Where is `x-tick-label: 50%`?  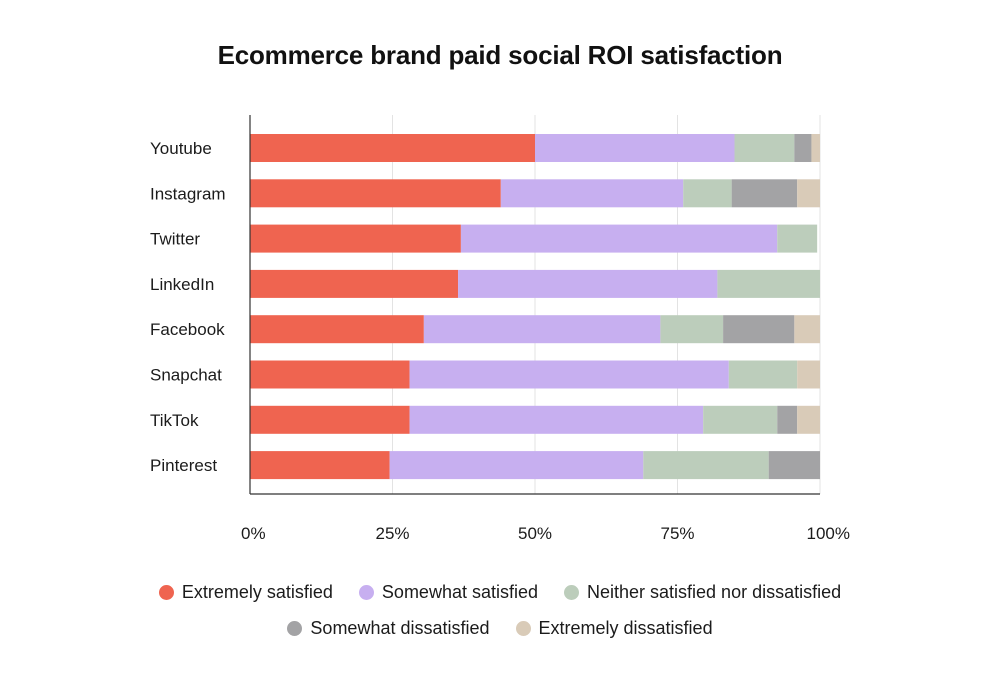
x-tick-label: 50% is located at coordinates (535, 533).